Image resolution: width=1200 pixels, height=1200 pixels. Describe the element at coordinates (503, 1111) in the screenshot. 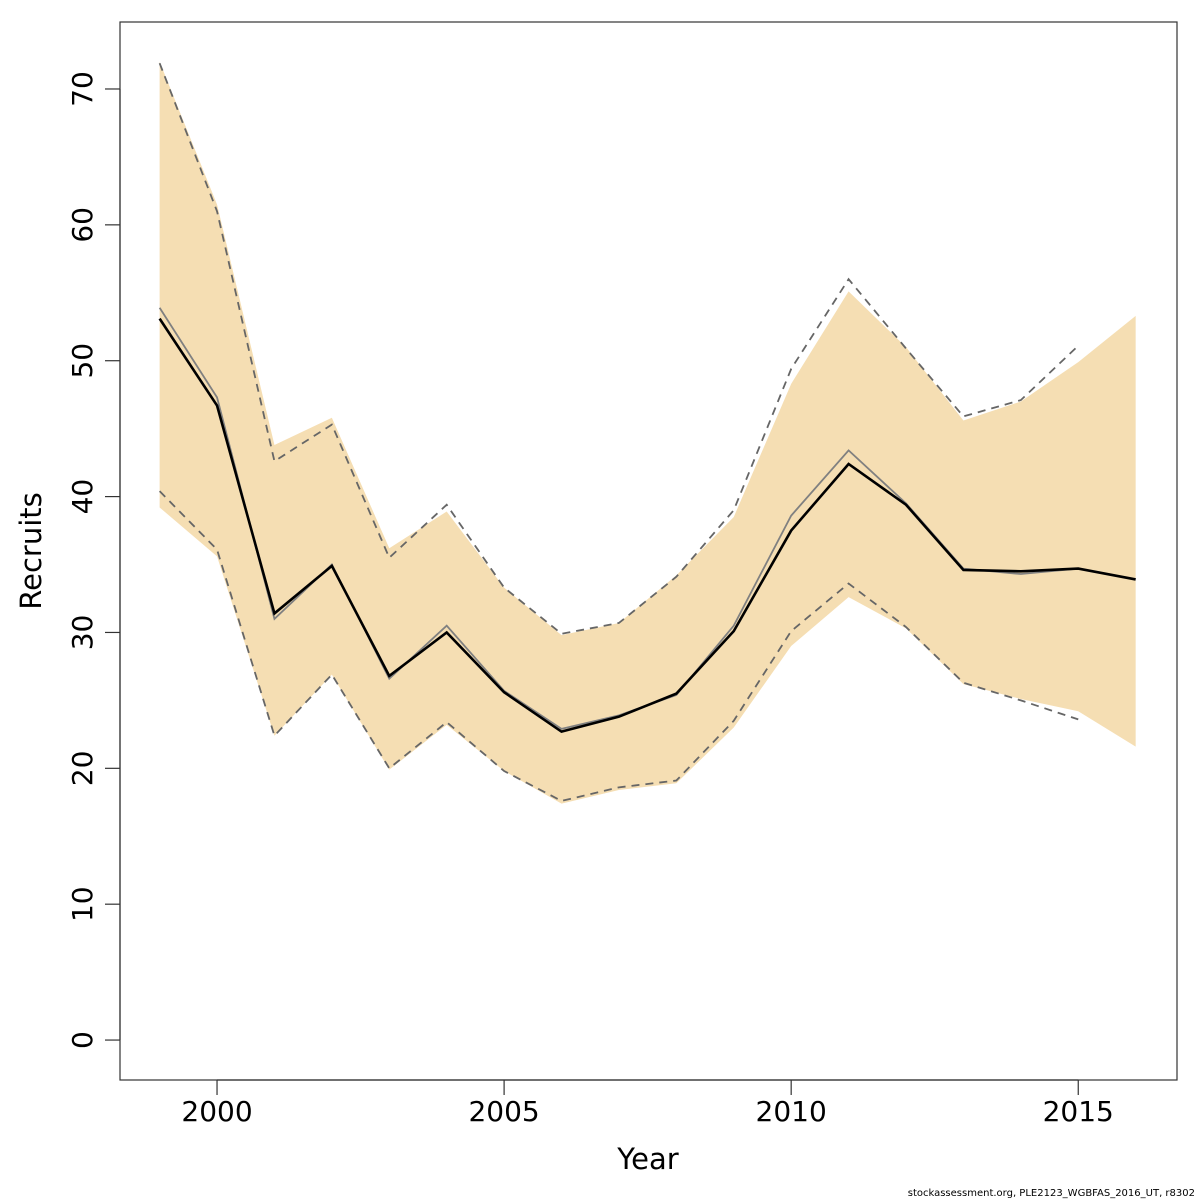

I see `x-tick-label: 2005` at that location.